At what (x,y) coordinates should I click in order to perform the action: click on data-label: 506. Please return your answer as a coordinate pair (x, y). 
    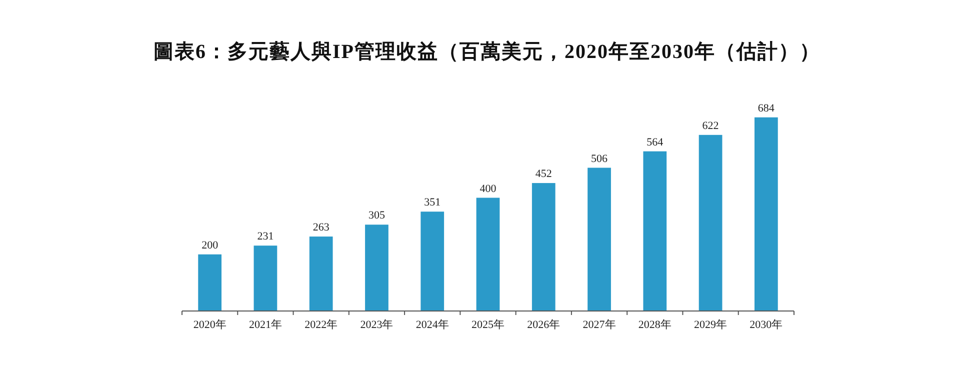
    Looking at the image, I should click on (599, 158).